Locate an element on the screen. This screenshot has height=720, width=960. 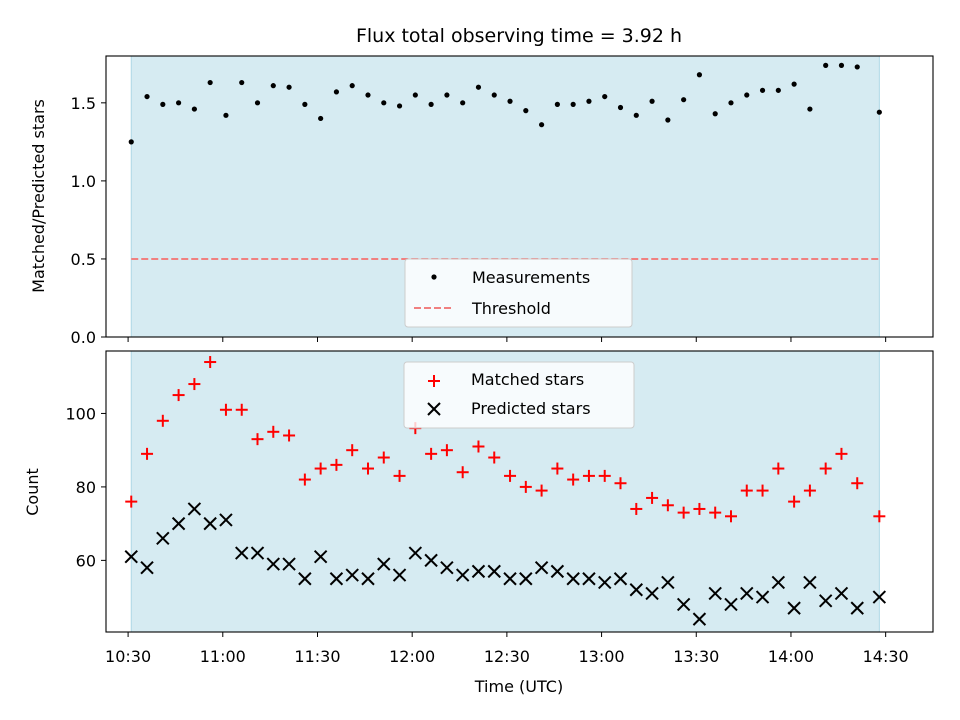
legend-predicted-marker is located at coordinates (434, 409).